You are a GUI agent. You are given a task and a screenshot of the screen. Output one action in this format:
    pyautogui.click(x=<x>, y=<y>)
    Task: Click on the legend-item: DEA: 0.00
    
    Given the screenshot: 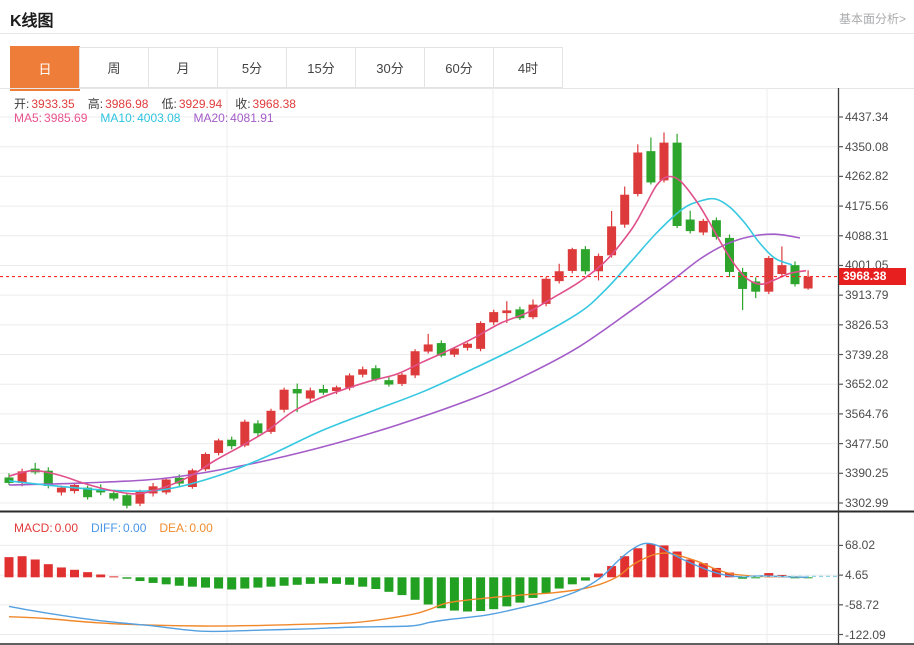 What is the action you would take?
    pyautogui.click(x=186, y=528)
    